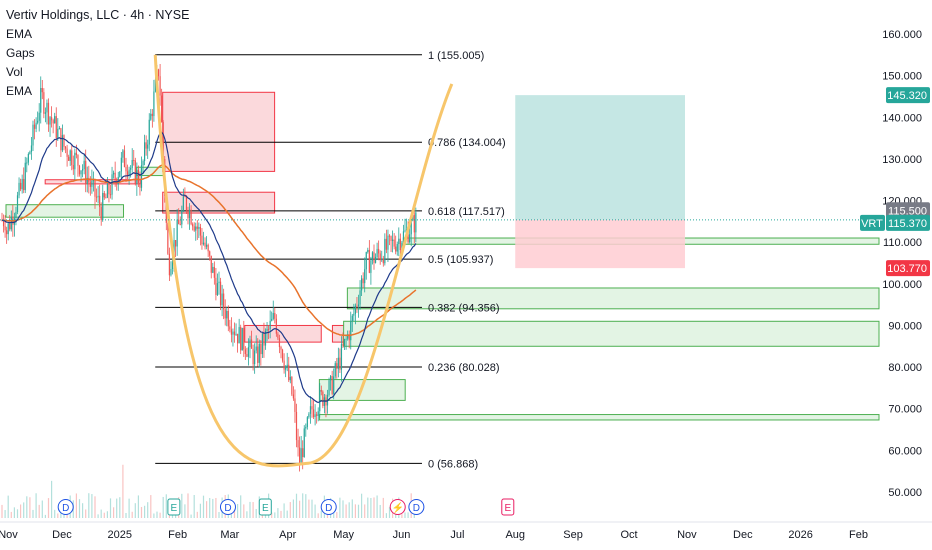  Describe the element at coordinates (466, 212) in the screenshot. I see `fib-label-2: 0.618 (117.517)` at that location.